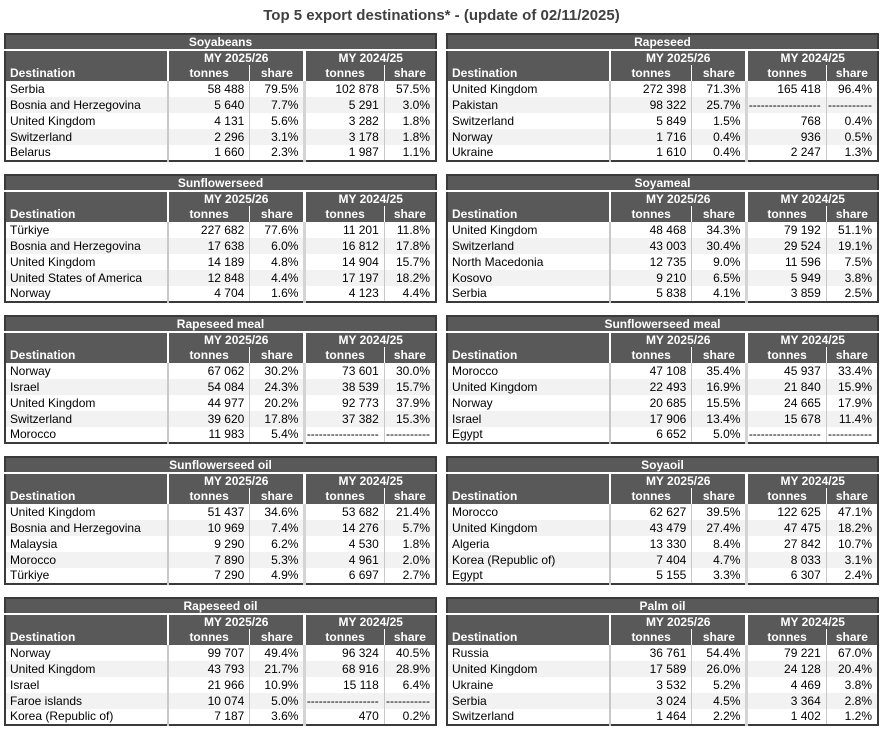 The image size is (883, 749). What do you see at coordinates (277, 419) in the screenshot?
I see `share-2025-26-cell: 17.8%` at bounding box center [277, 419].